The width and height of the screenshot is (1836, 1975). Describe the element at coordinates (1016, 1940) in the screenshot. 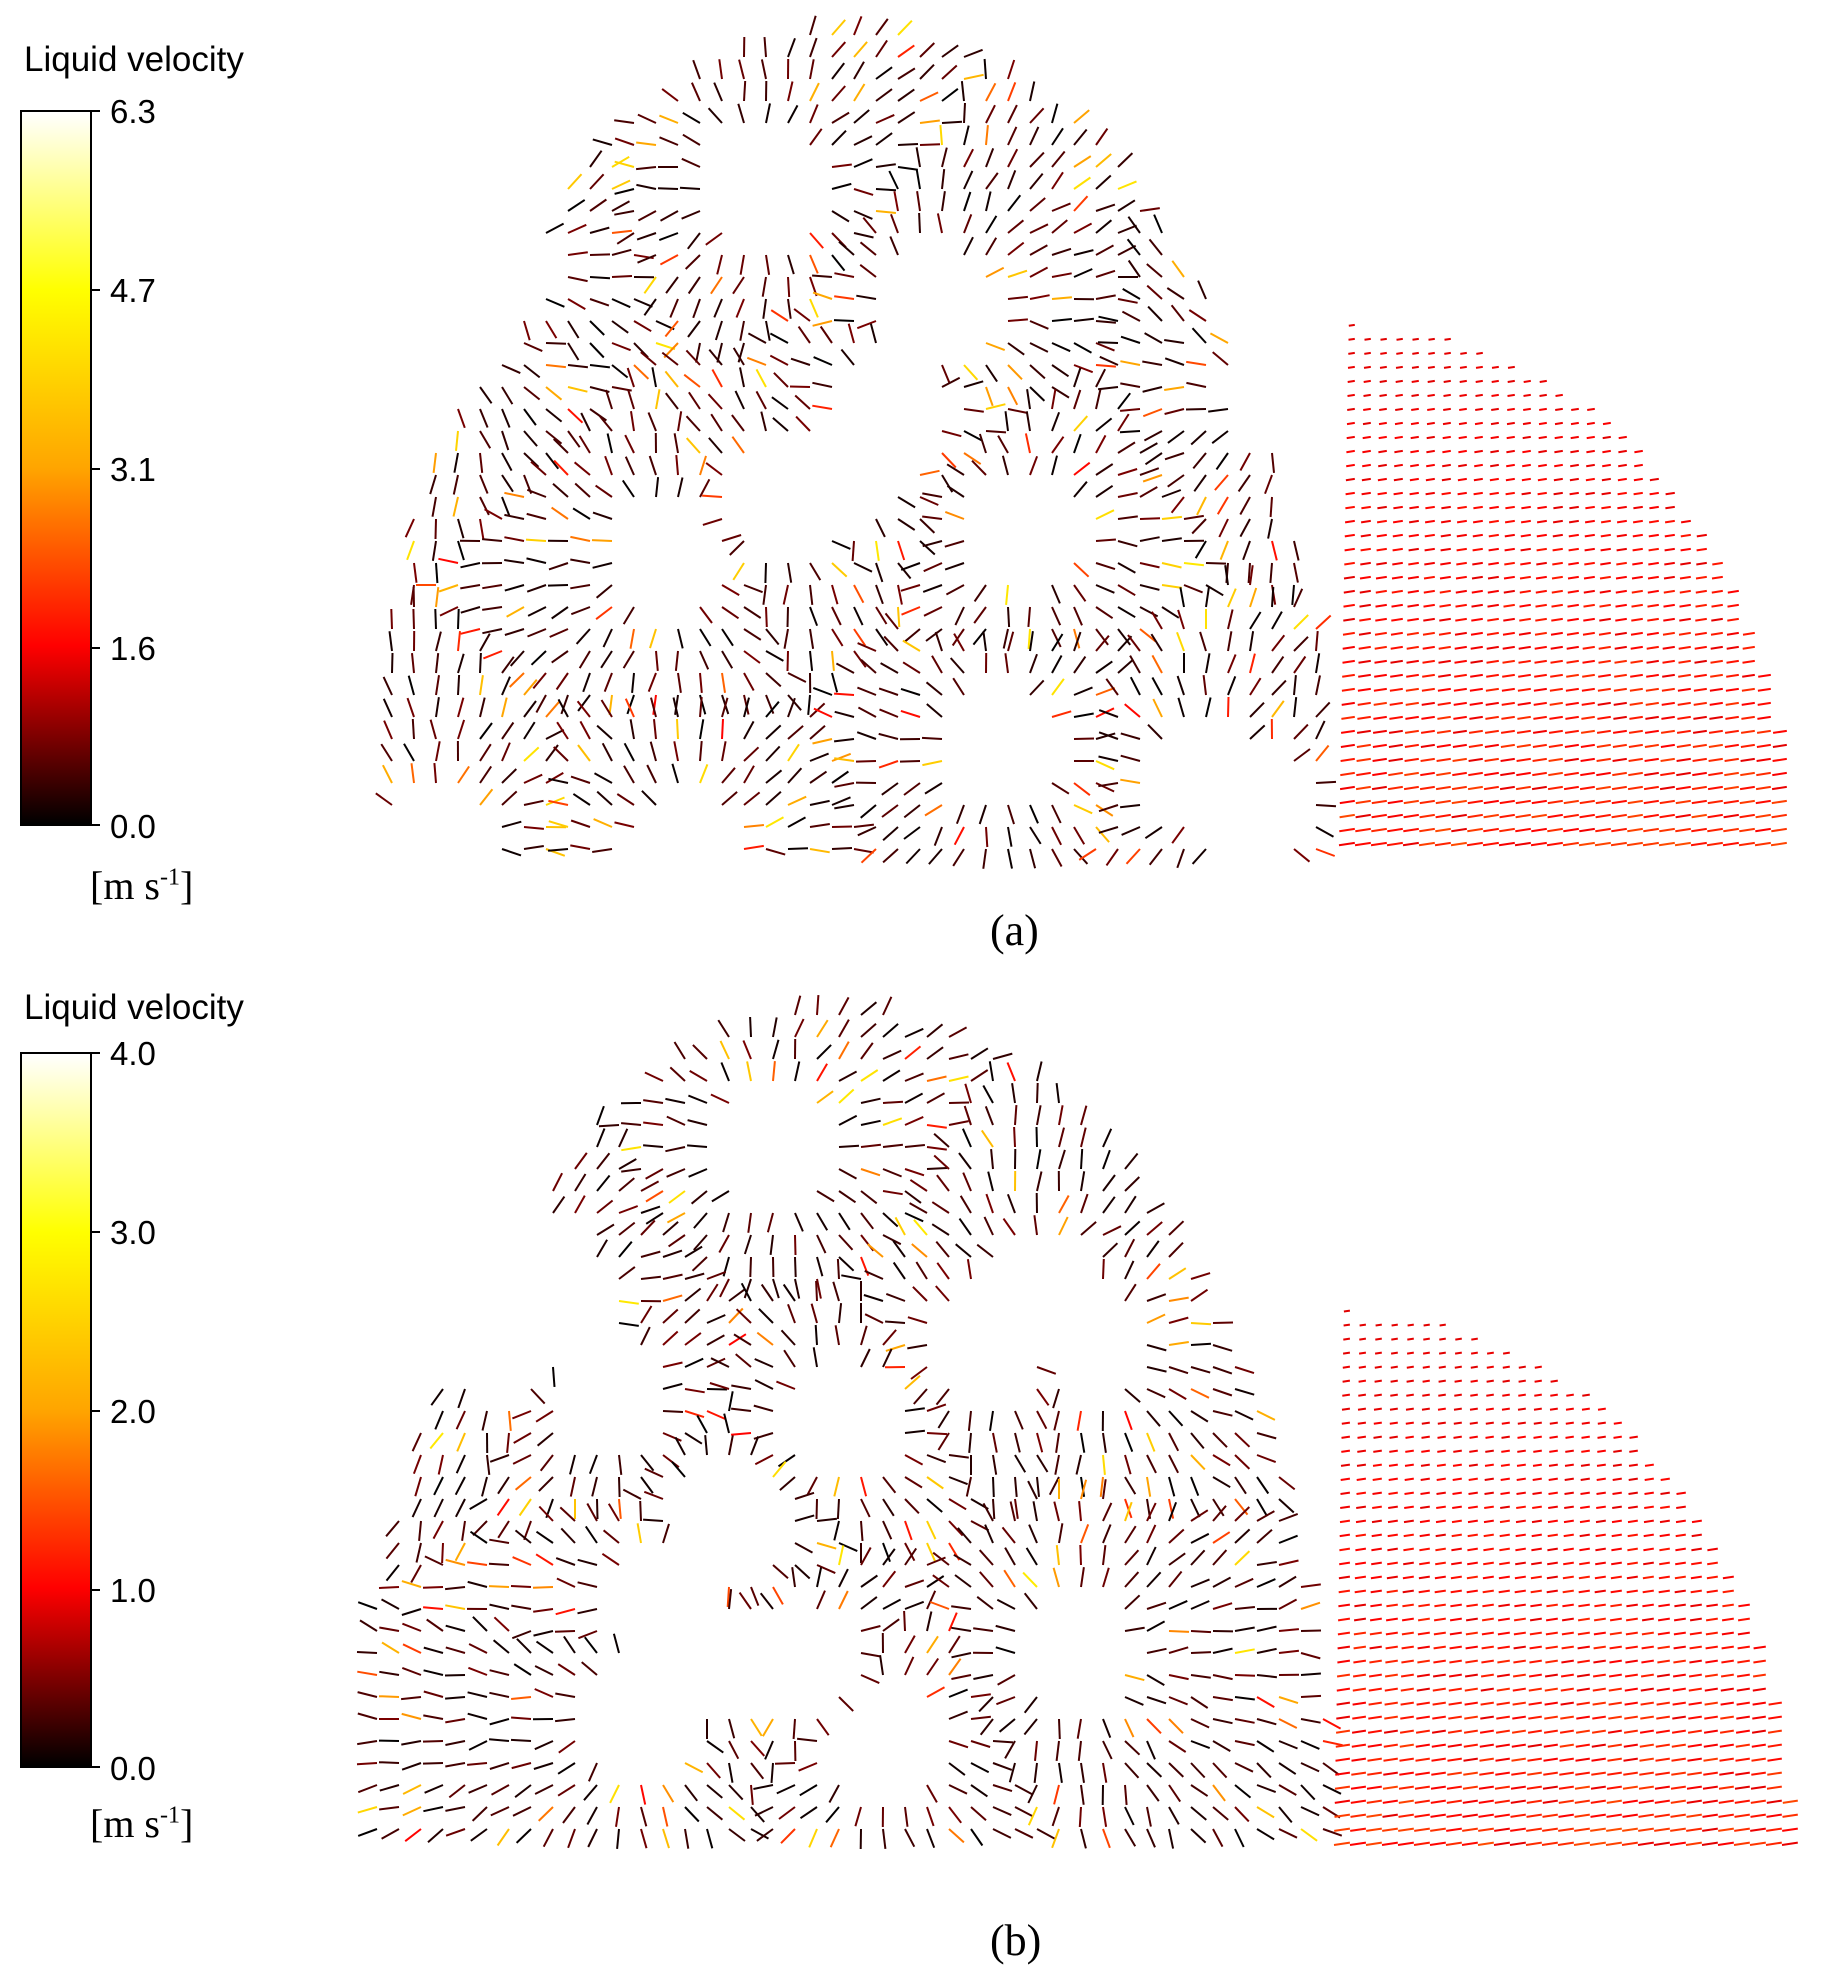

I see `panel-label: (b)` at that location.